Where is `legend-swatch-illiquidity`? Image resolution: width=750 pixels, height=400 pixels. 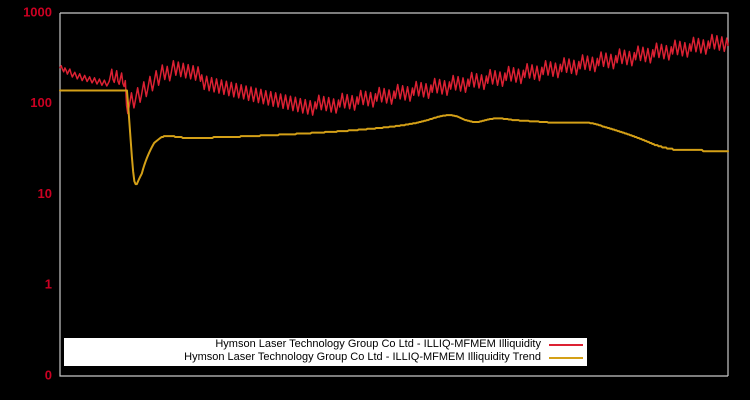
legend-swatch-illiquidity is located at coordinates (566, 344).